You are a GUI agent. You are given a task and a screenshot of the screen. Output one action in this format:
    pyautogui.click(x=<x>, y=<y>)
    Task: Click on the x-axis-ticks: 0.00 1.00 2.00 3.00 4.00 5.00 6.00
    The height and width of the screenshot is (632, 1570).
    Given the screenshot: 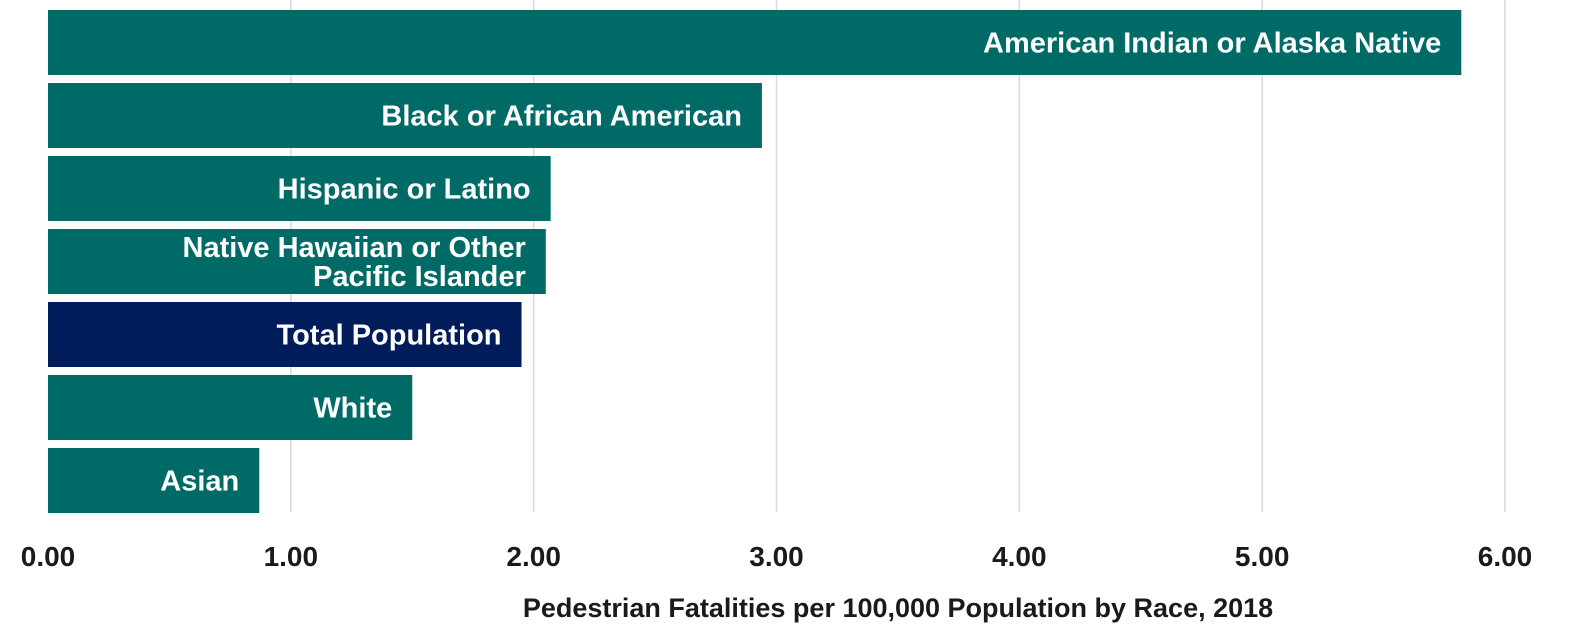 What is the action you would take?
    pyautogui.click(x=777, y=556)
    